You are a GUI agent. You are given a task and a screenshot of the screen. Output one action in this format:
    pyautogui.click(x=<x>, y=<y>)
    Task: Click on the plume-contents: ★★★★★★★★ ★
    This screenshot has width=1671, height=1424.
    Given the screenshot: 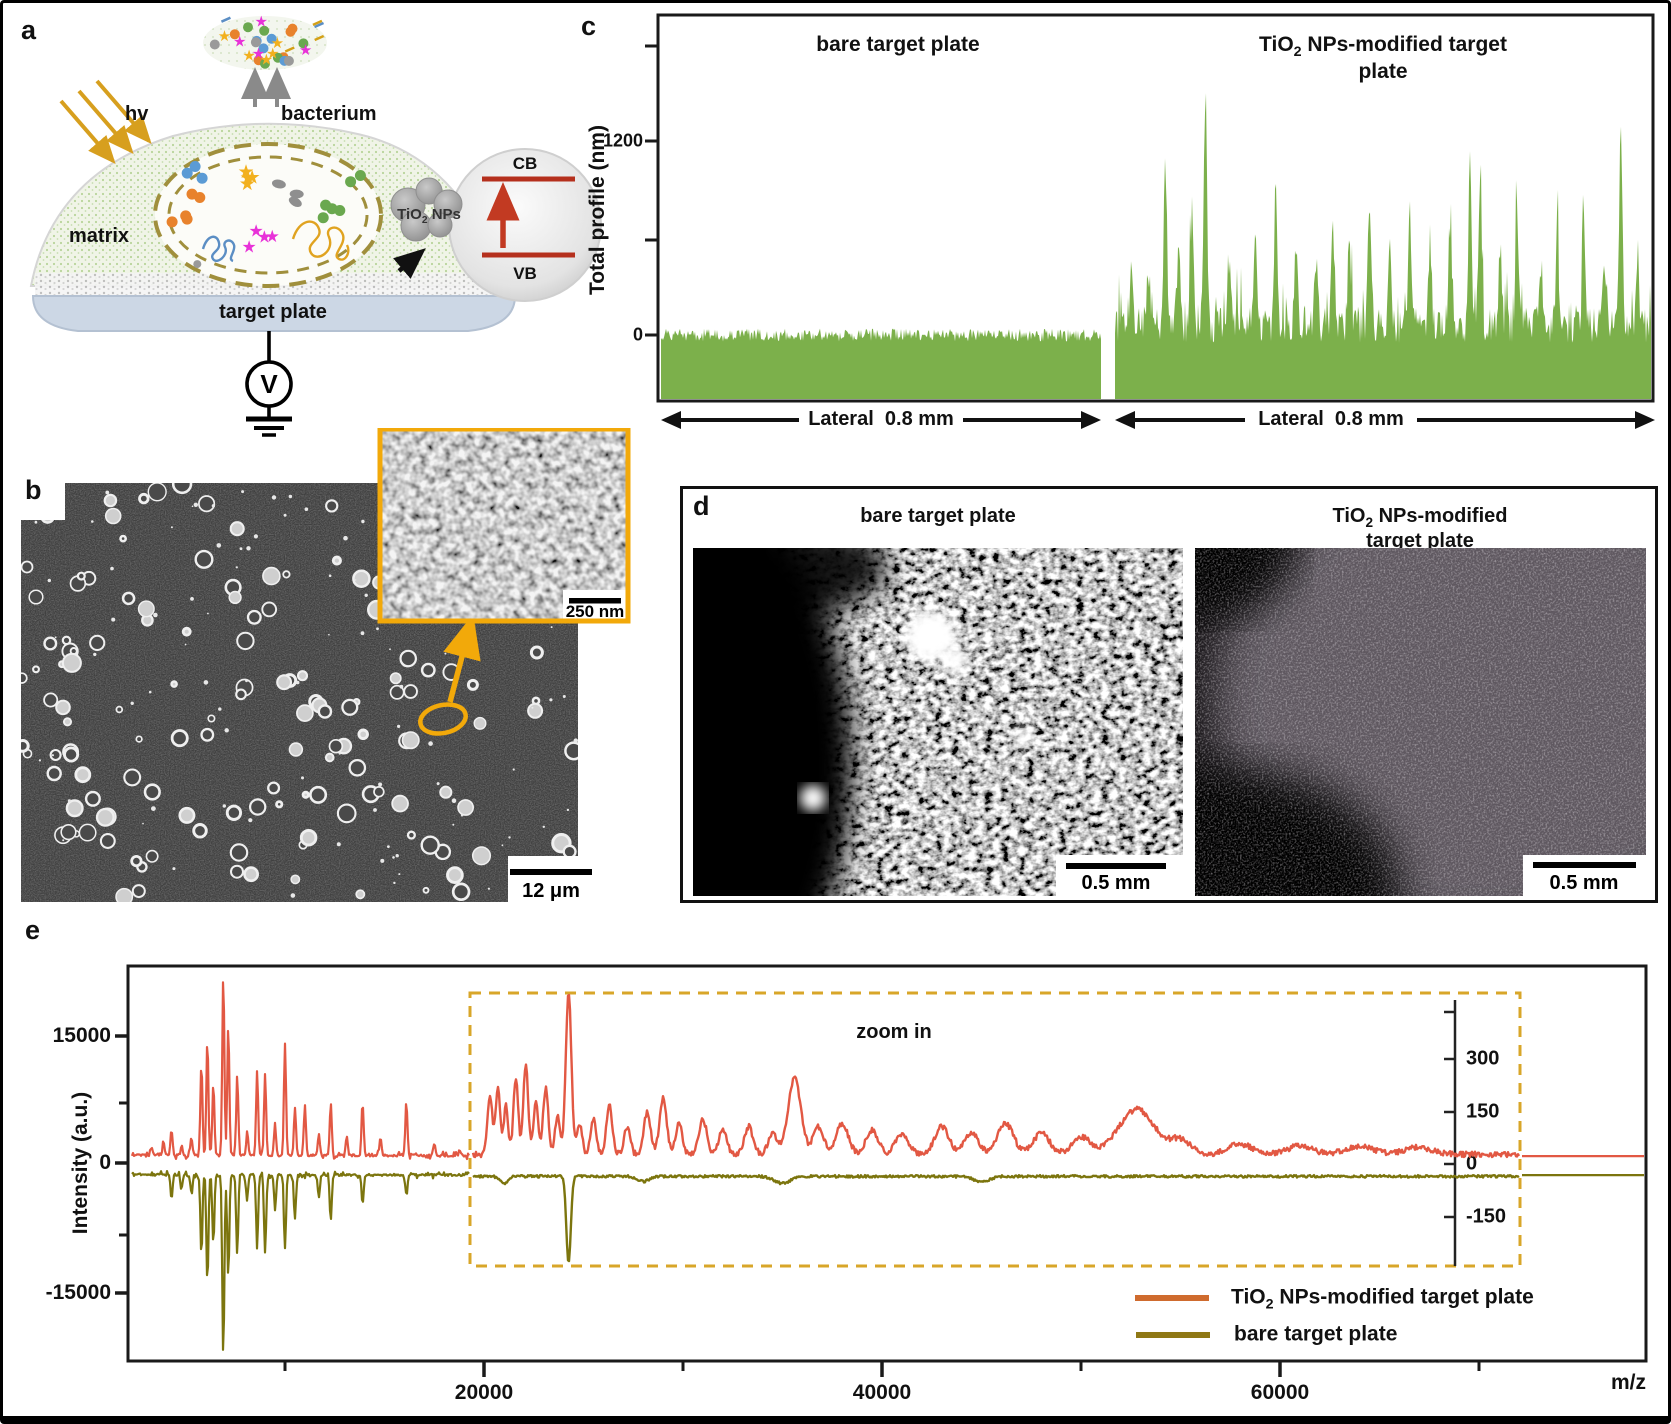 What is the action you would take?
    pyautogui.click(x=267, y=41)
    